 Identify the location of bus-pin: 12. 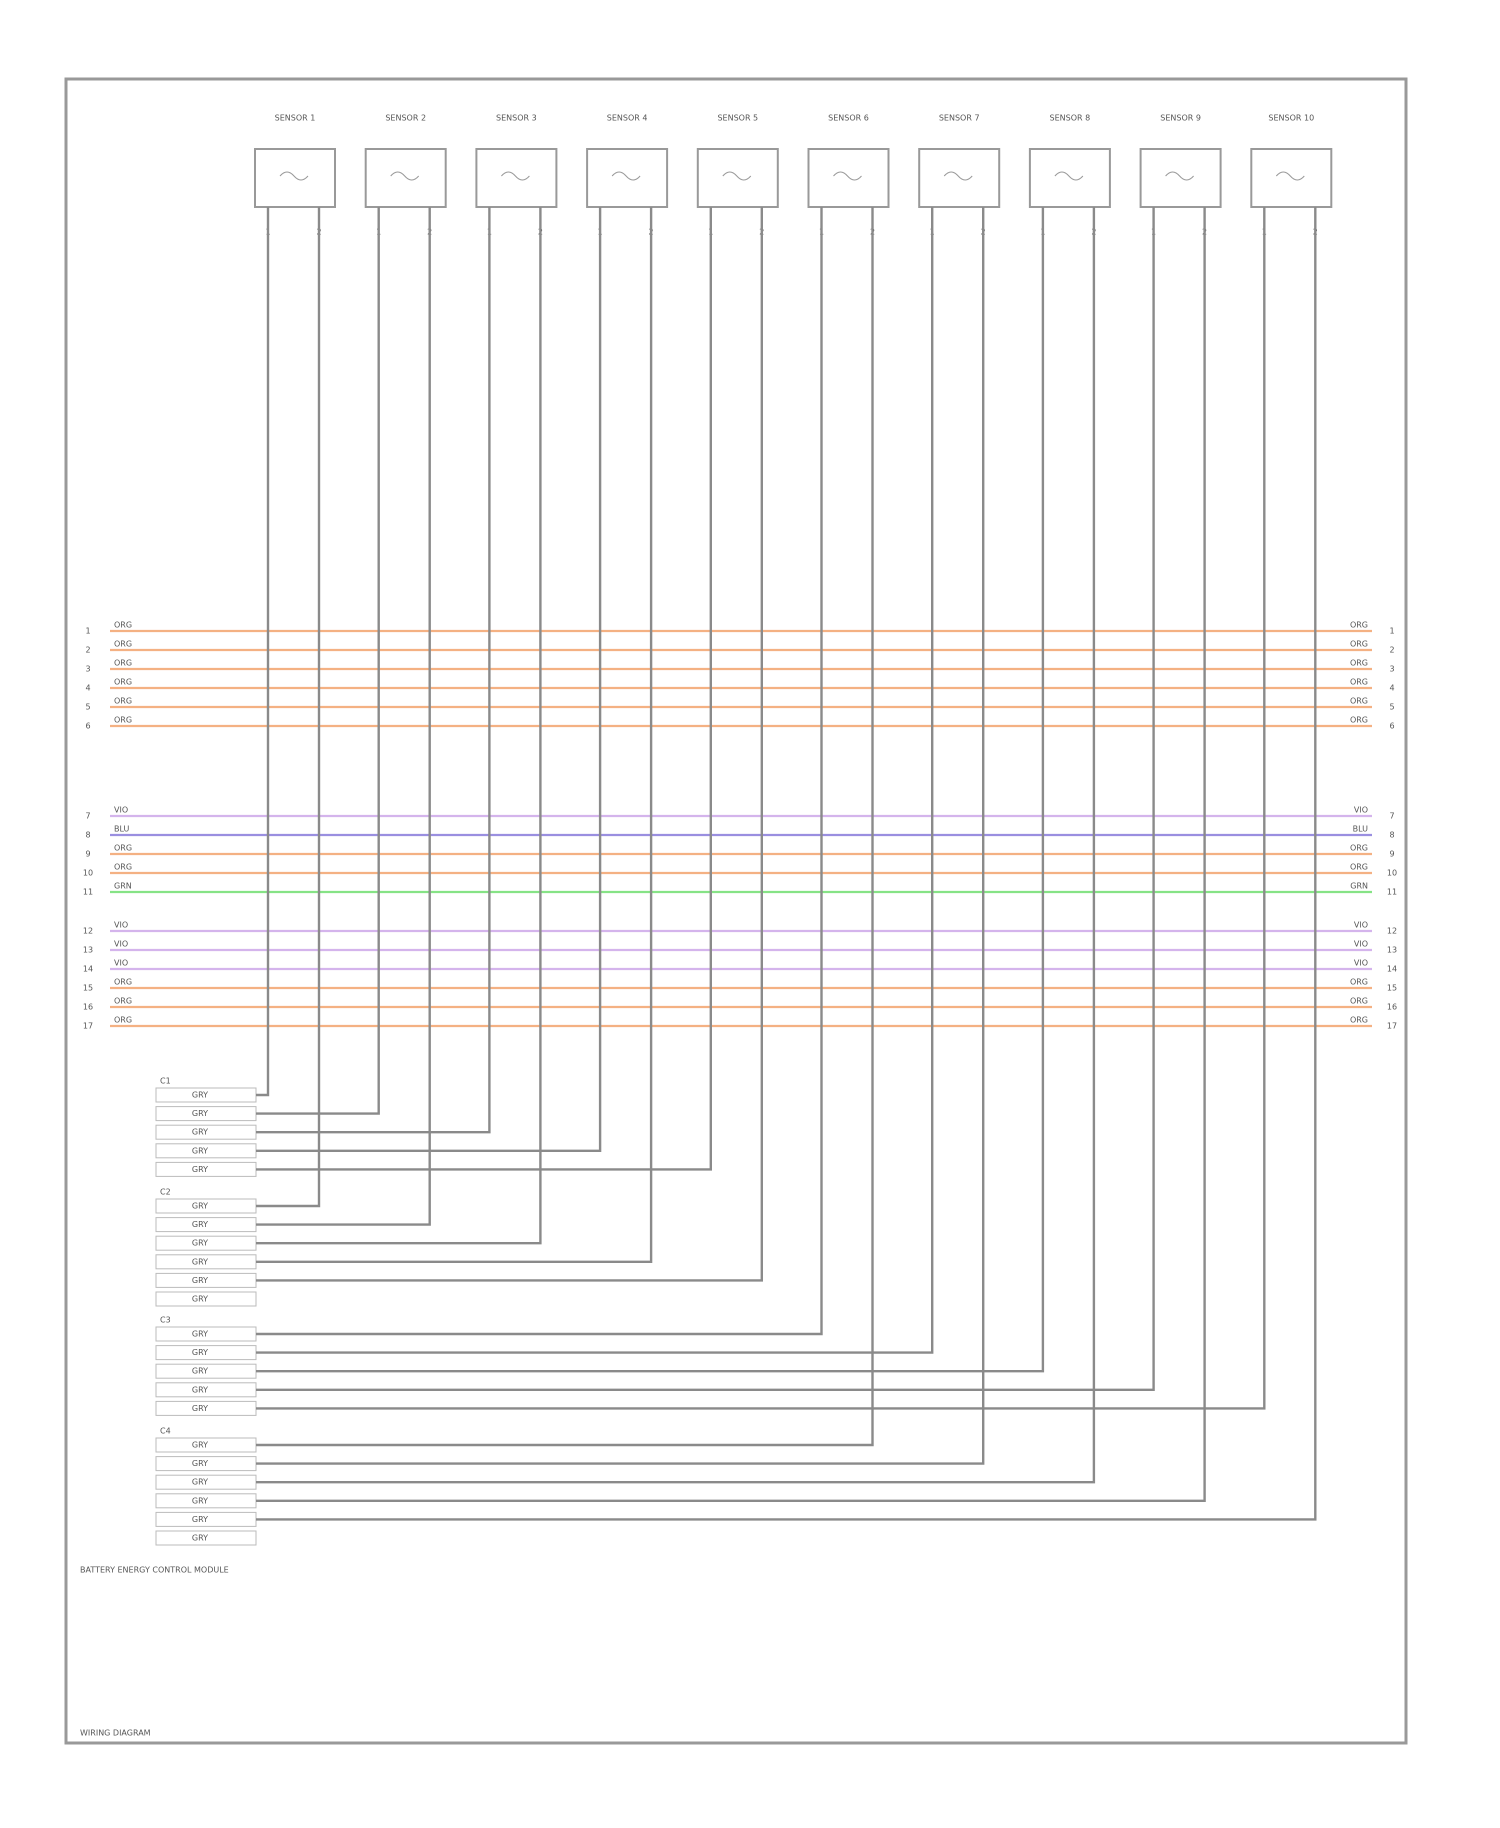
(88, 931).